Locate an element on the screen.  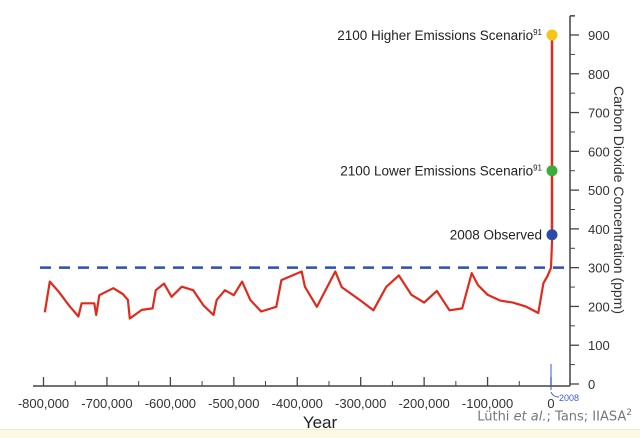
y-tick-label: 600 is located at coordinates (599, 151).